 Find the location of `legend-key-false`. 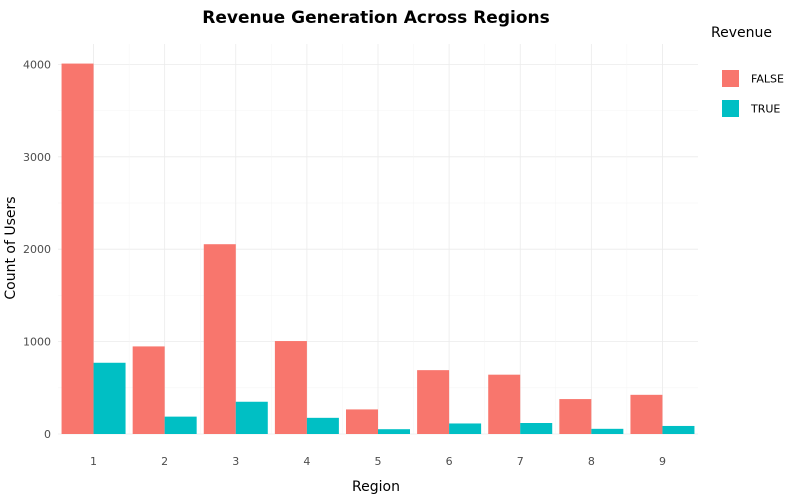

legend-key-false is located at coordinates (730, 78).